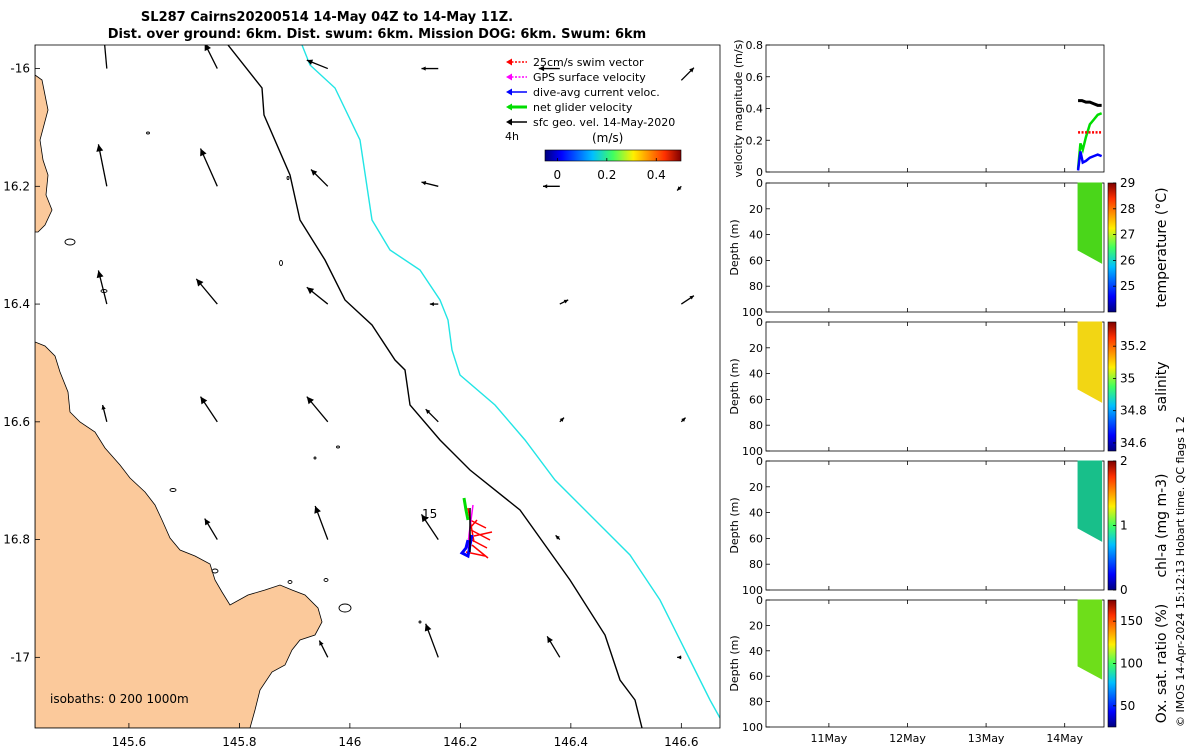 This screenshot has height=750, width=1200. Describe the element at coordinates (429, 514) in the screenshot. I see `time-label: 15` at that location.